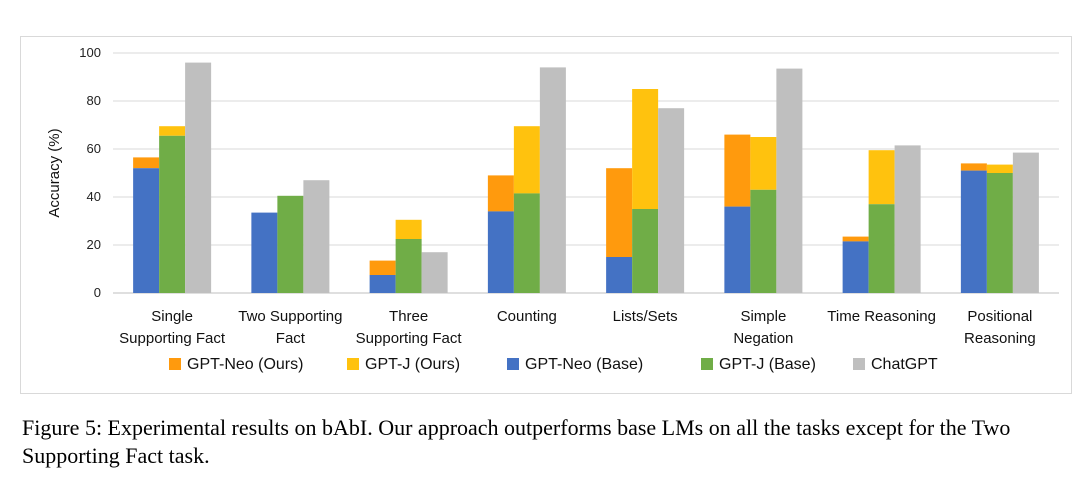 The image size is (1092, 490). What do you see at coordinates (291, 338) in the screenshot?
I see `x-tick-label: Fact` at bounding box center [291, 338].